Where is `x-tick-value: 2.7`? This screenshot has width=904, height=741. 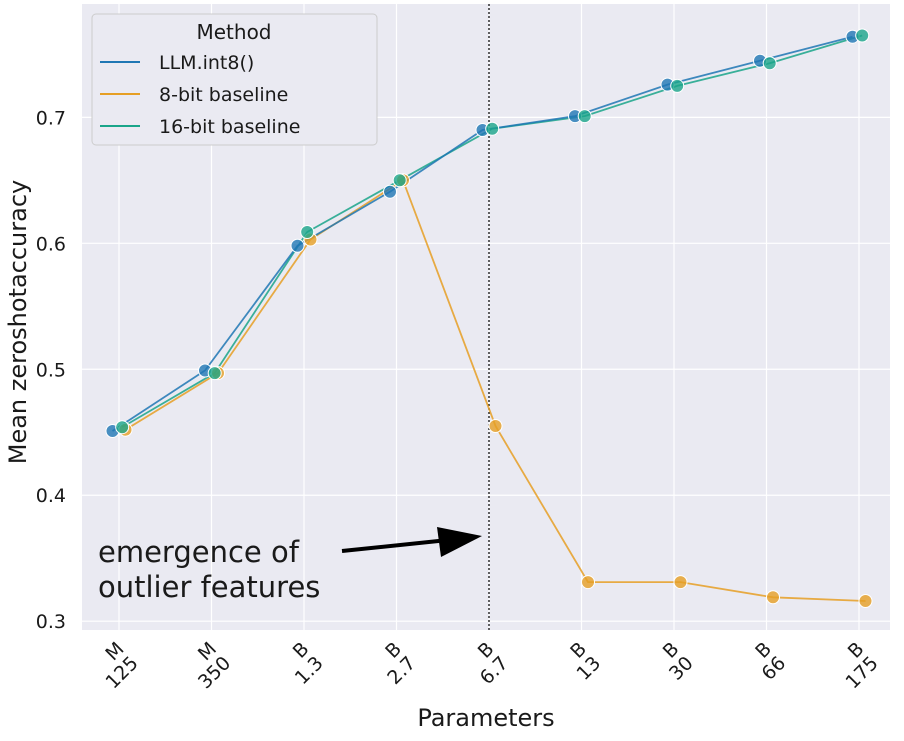
x-tick-value: 2.7 is located at coordinates (401, 670).